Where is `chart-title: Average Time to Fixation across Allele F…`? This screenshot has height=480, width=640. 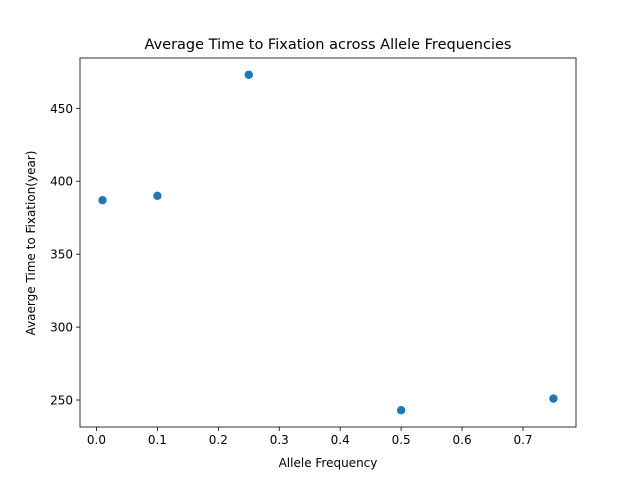 chart-title: Average Time to Fixation across Allele F… is located at coordinates (328, 45).